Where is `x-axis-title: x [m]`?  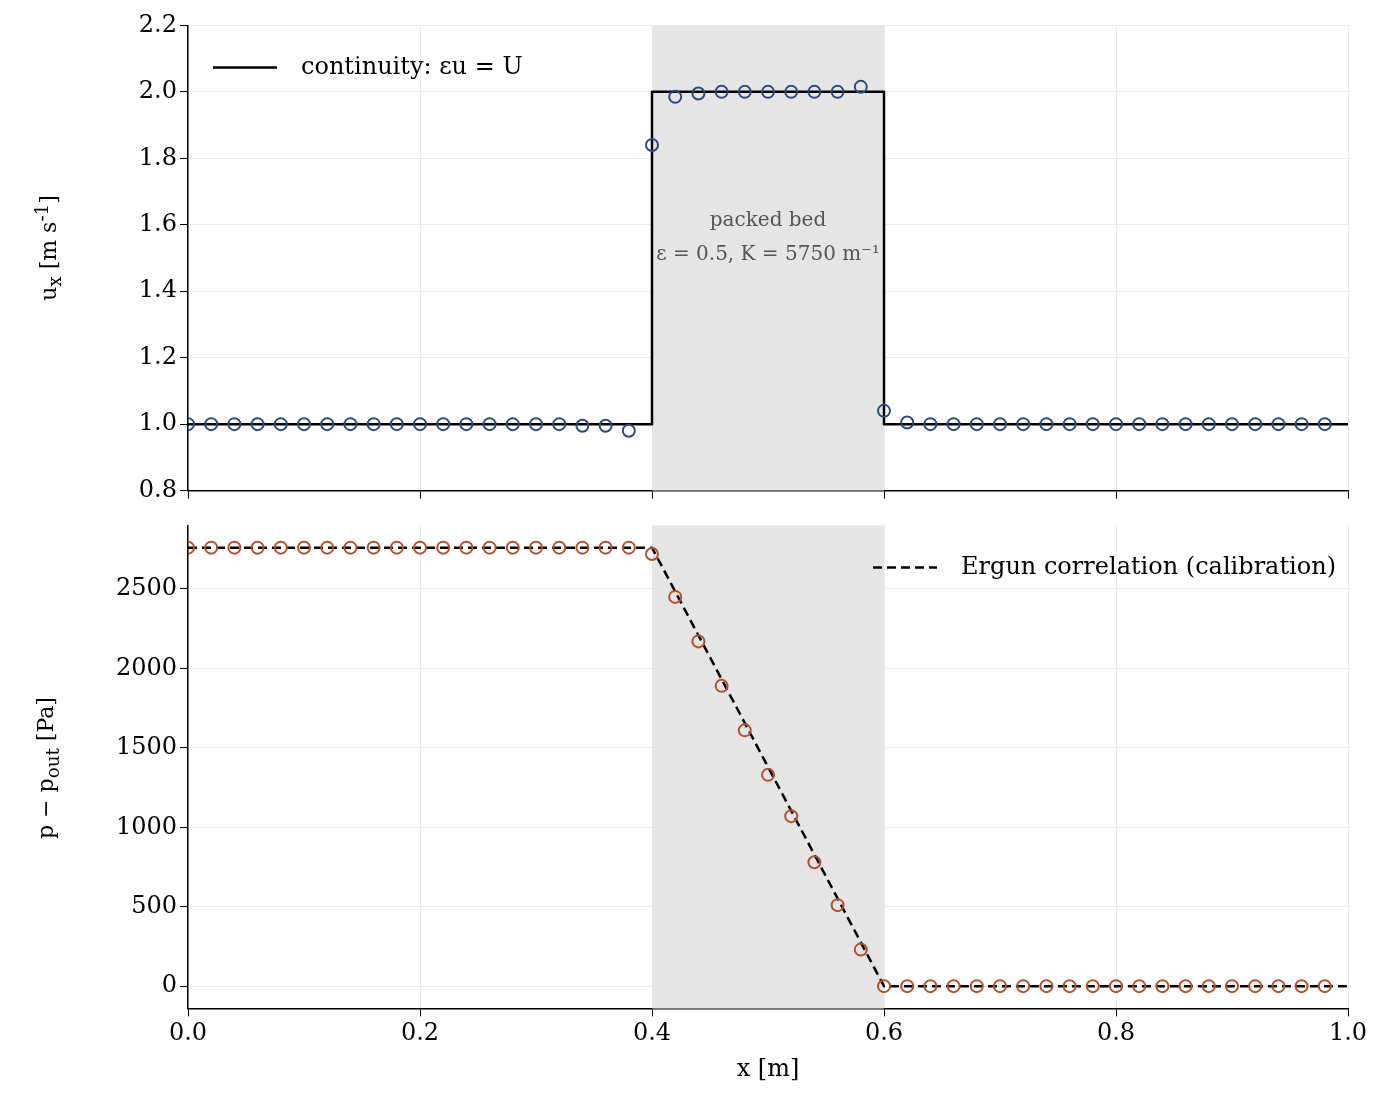 x-axis-title: x [m] is located at coordinates (768, 1067).